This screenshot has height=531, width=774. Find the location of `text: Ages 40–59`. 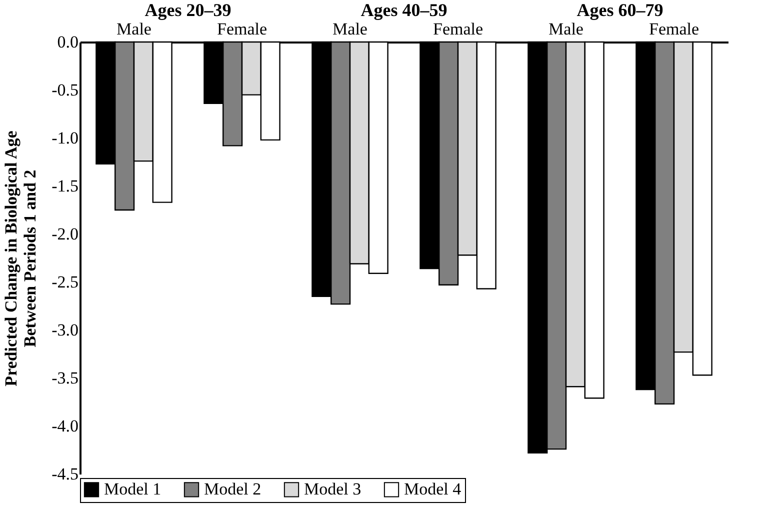

text: Ages 40–59 is located at coordinates (404, 10).